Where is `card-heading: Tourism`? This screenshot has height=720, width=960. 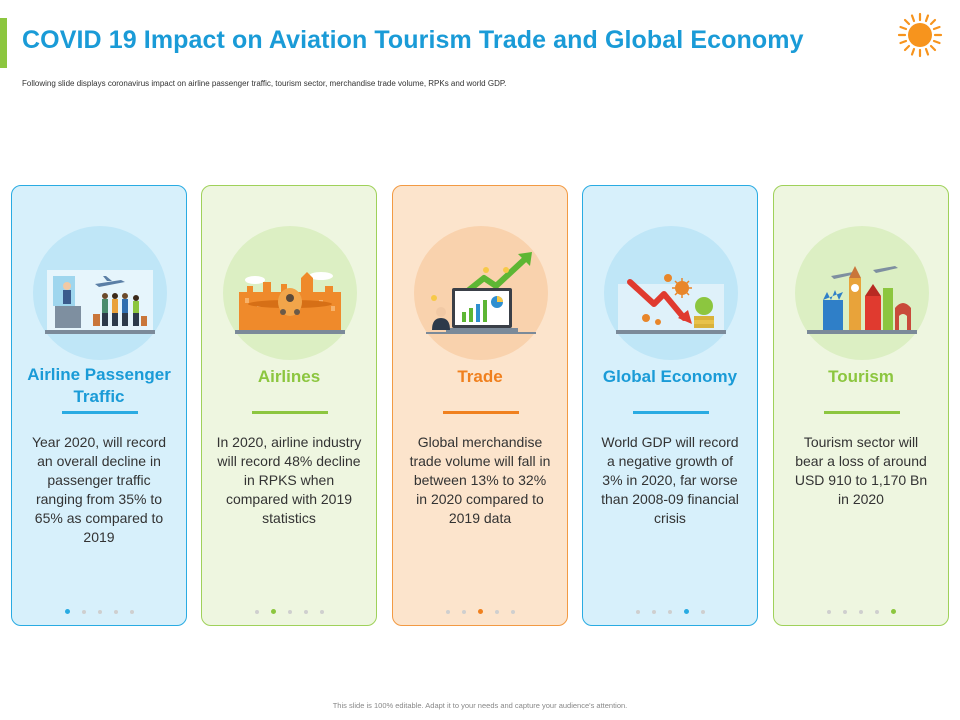 card-heading: Tourism is located at coordinates (861, 376).